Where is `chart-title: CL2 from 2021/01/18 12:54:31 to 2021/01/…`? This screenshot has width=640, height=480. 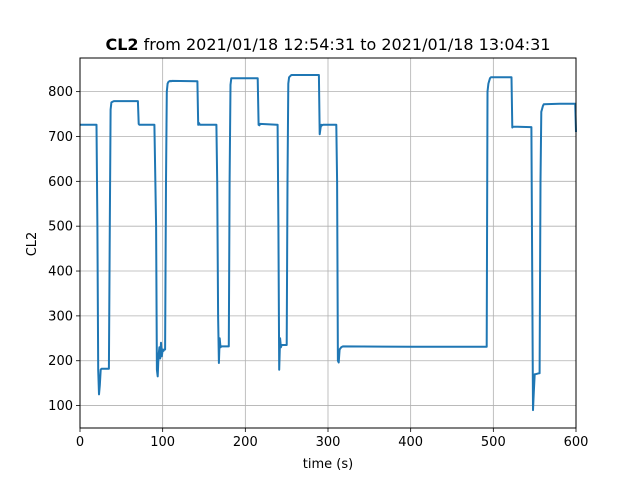
chart-title: CL2 from 2021/01/18 12:54:31 to 2021/01/… is located at coordinates (327, 44).